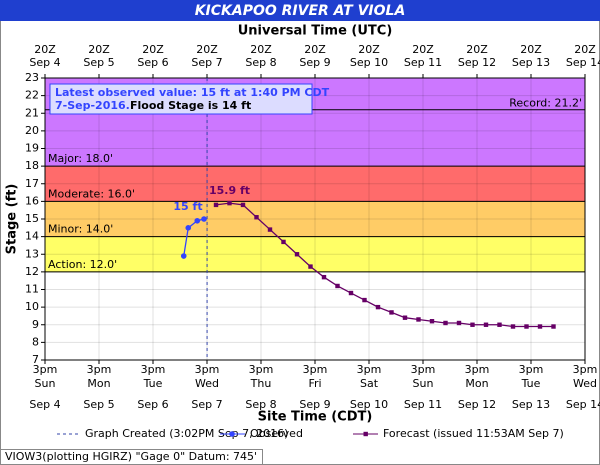 This screenshot has height=465, width=600. What do you see at coordinates (190, 105) in the screenshot?
I see `info-flood: Flood Stage is 14 ft` at bounding box center [190, 105].